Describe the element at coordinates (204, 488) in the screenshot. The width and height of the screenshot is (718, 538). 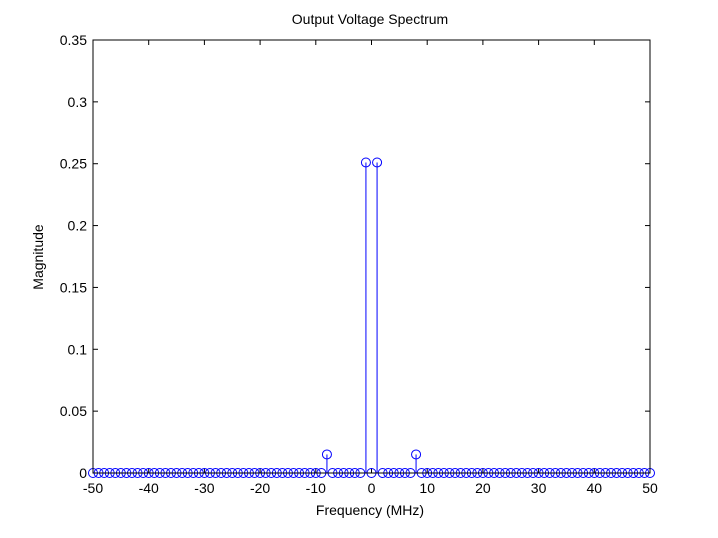
I see `x-tick-label: -30` at that location.